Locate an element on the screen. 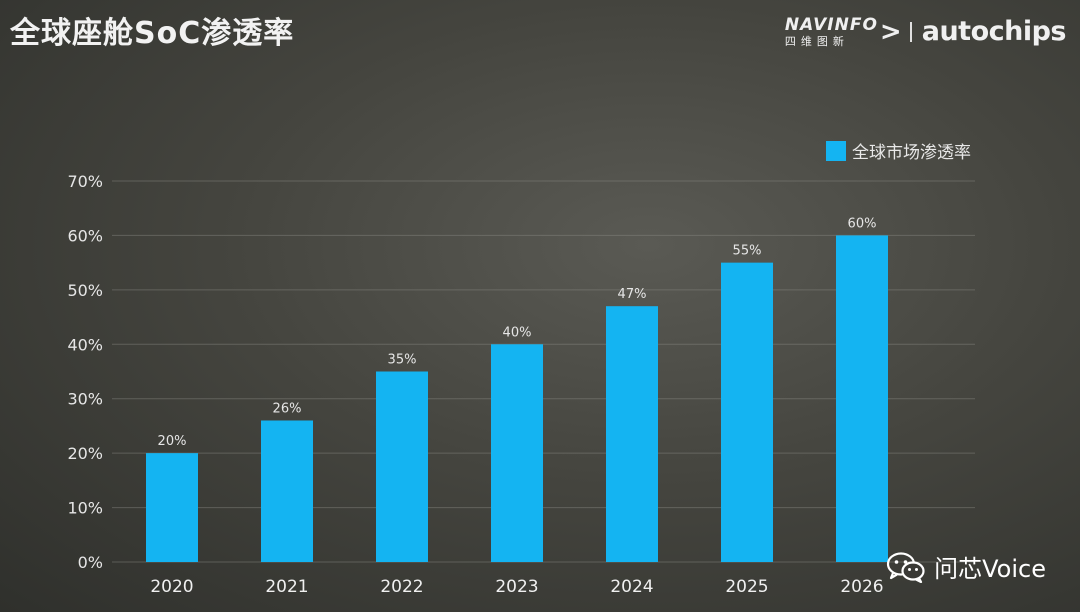 The height and width of the screenshot is (612, 1080). x-tick-label: 2022 is located at coordinates (401, 587).